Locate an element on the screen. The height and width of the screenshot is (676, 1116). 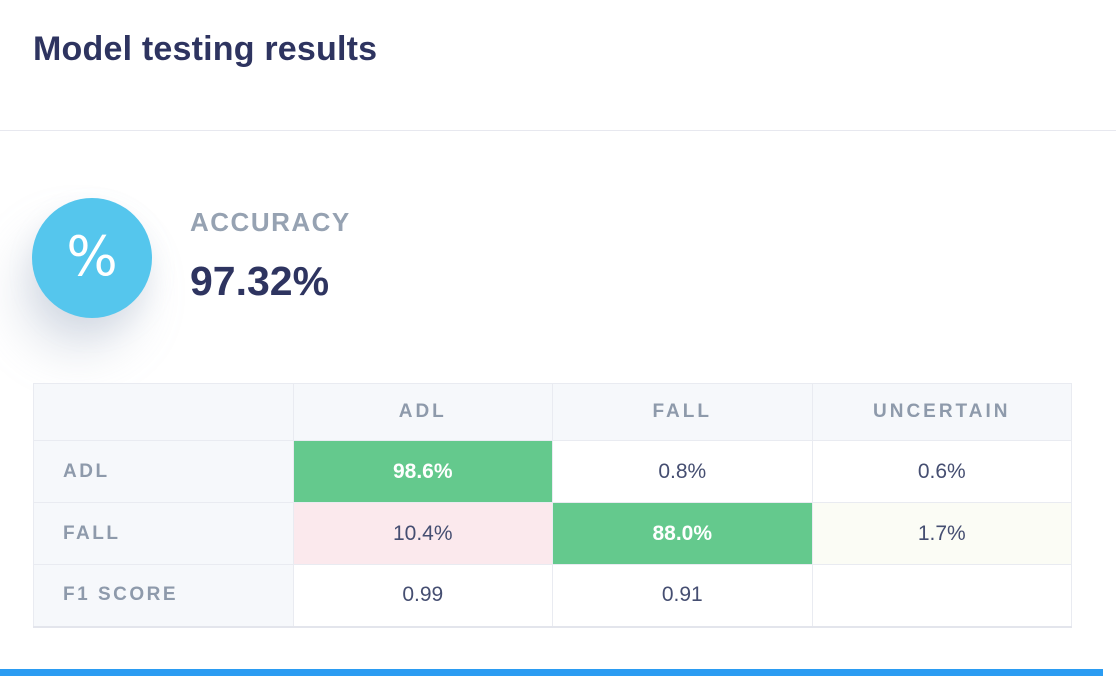
cell-fall-adl: 10.4% is located at coordinates (422, 533).